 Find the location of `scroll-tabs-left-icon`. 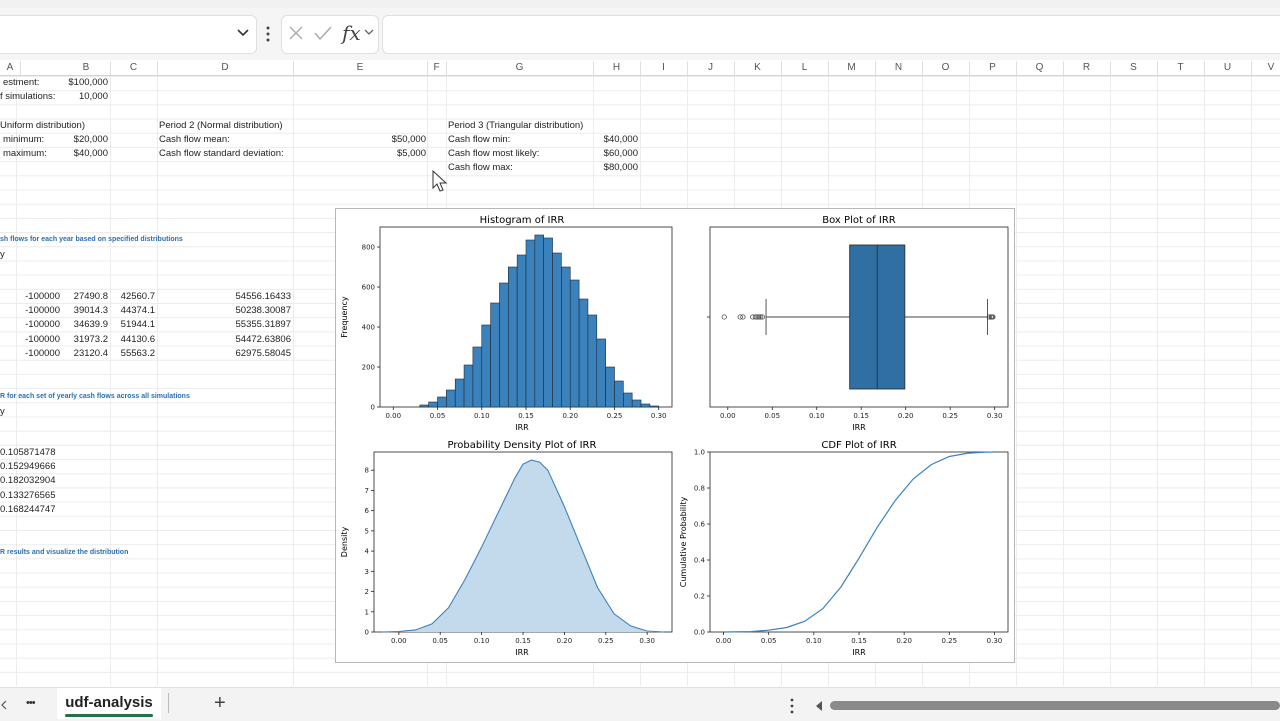

scroll-tabs-left-icon is located at coordinates (4, 705).